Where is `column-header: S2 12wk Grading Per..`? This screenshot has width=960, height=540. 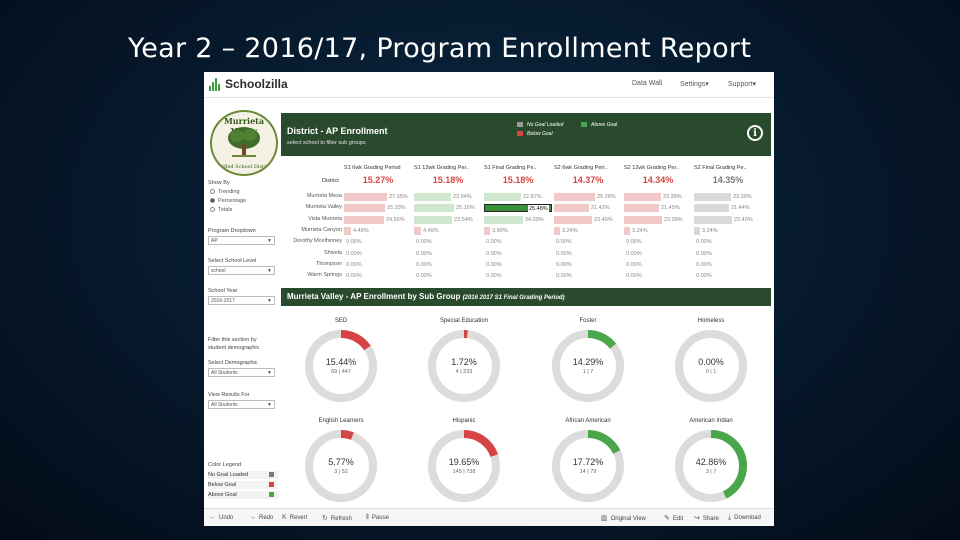
column-header: S2 12wk Grading Per.. is located at coordinates (652, 168).